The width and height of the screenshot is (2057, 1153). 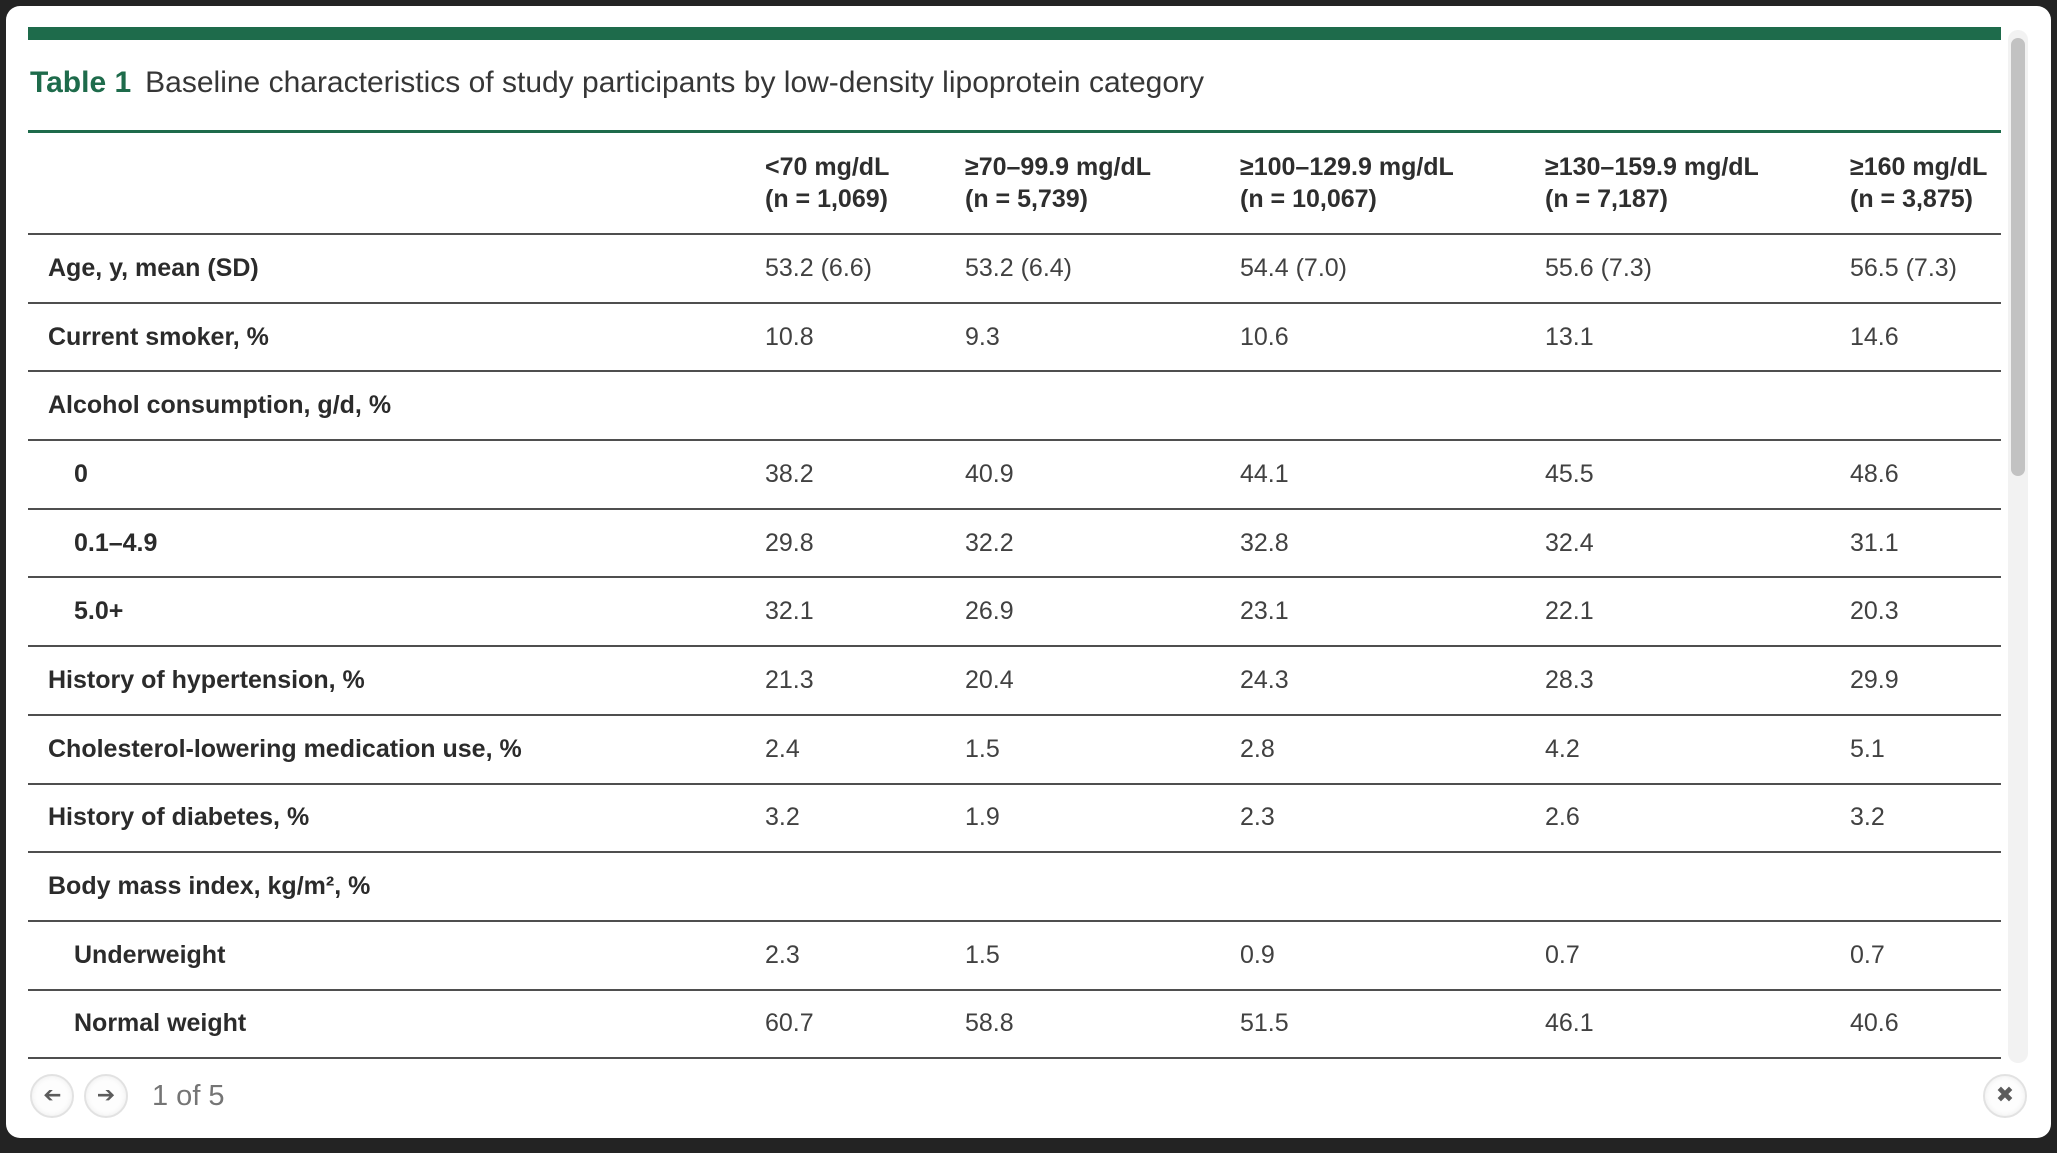 What do you see at coordinates (1392, 475) in the screenshot?
I see `value-cell: 44.1` at bounding box center [1392, 475].